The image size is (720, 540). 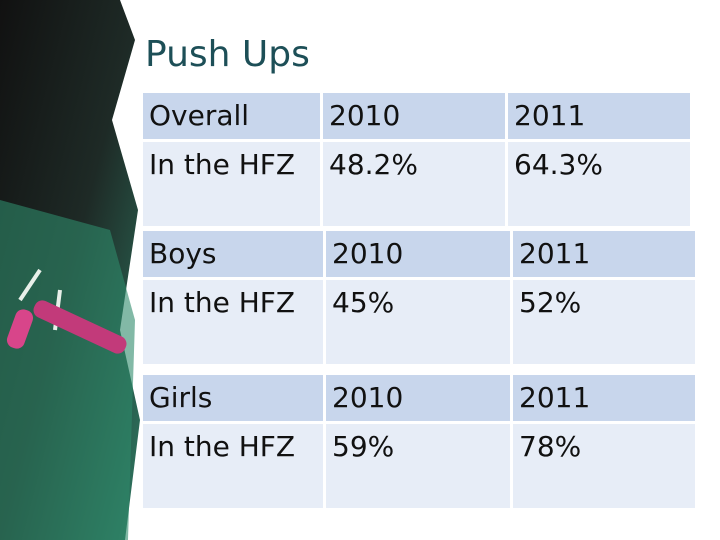 I want to click on header-cell: Overall, so click(x=231, y=116).